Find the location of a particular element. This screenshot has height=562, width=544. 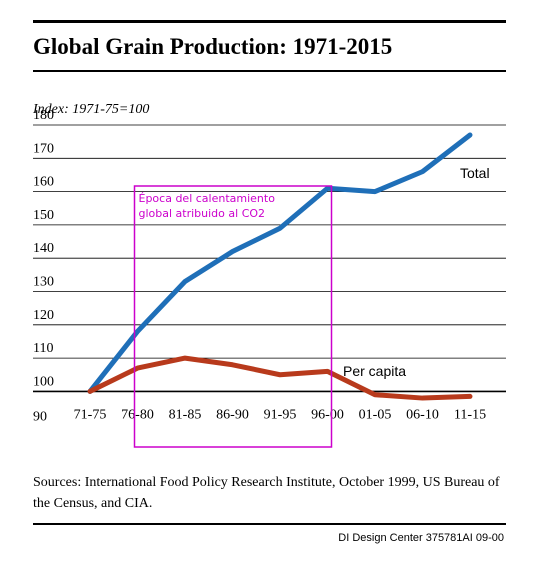

x-tick-71-75: 71-75 is located at coordinates (90, 414).